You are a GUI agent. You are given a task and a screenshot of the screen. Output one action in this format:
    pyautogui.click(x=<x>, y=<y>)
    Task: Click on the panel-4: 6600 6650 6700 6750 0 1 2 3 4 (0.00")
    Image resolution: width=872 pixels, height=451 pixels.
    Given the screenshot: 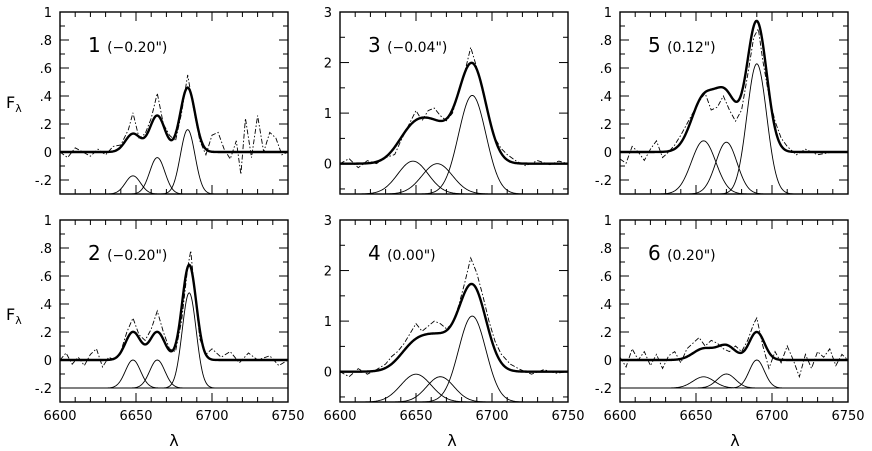 What is the action you would take?
    pyautogui.click(x=453, y=319)
    